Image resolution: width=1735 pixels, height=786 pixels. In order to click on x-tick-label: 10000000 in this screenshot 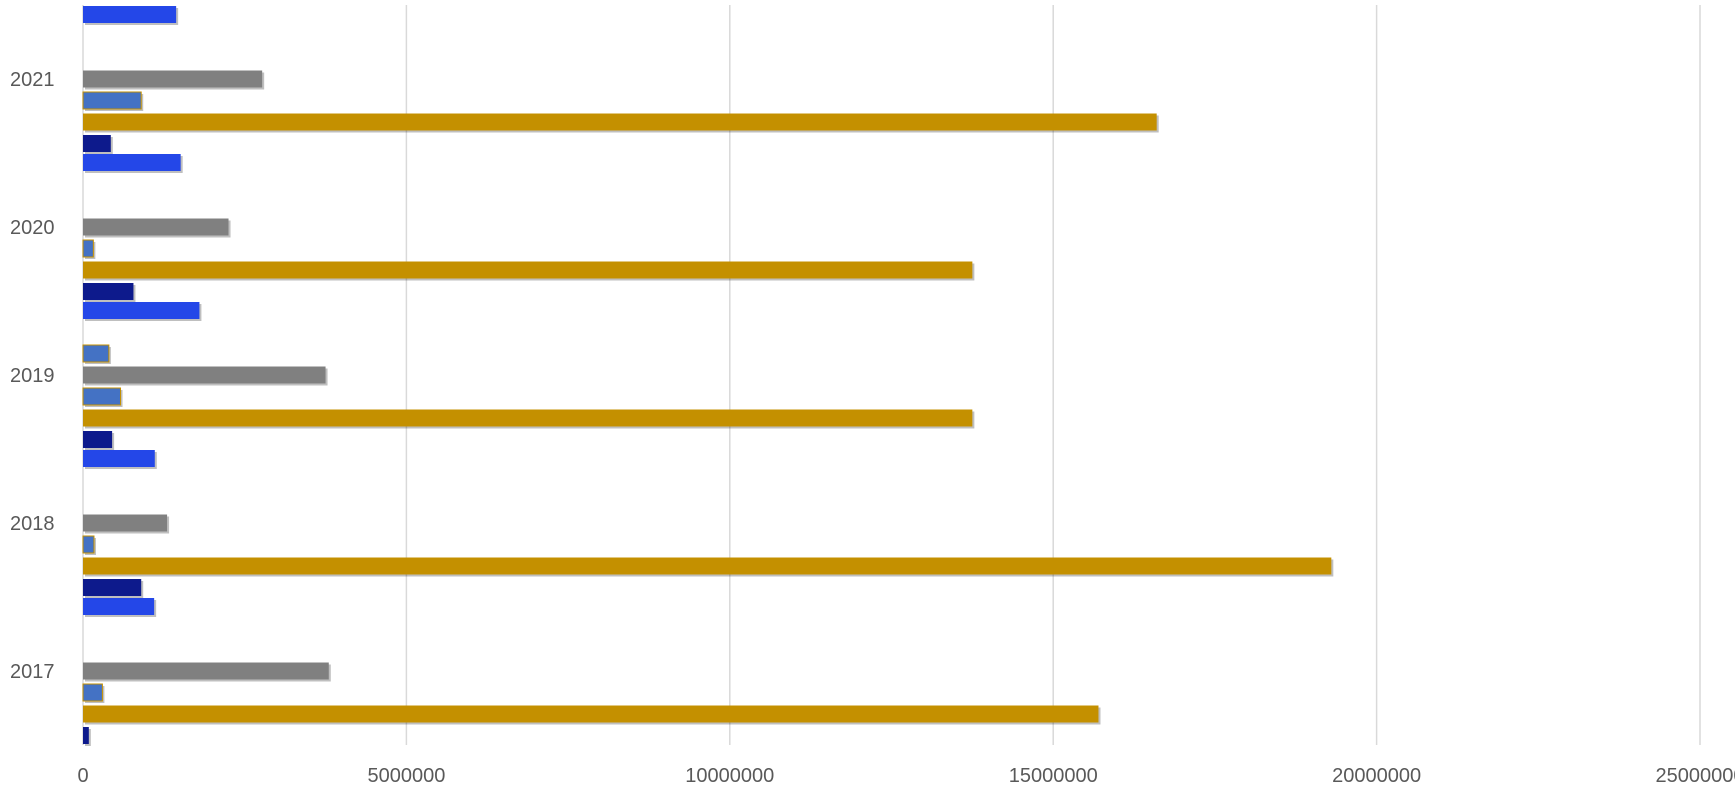, I will do `click(729, 775)`.